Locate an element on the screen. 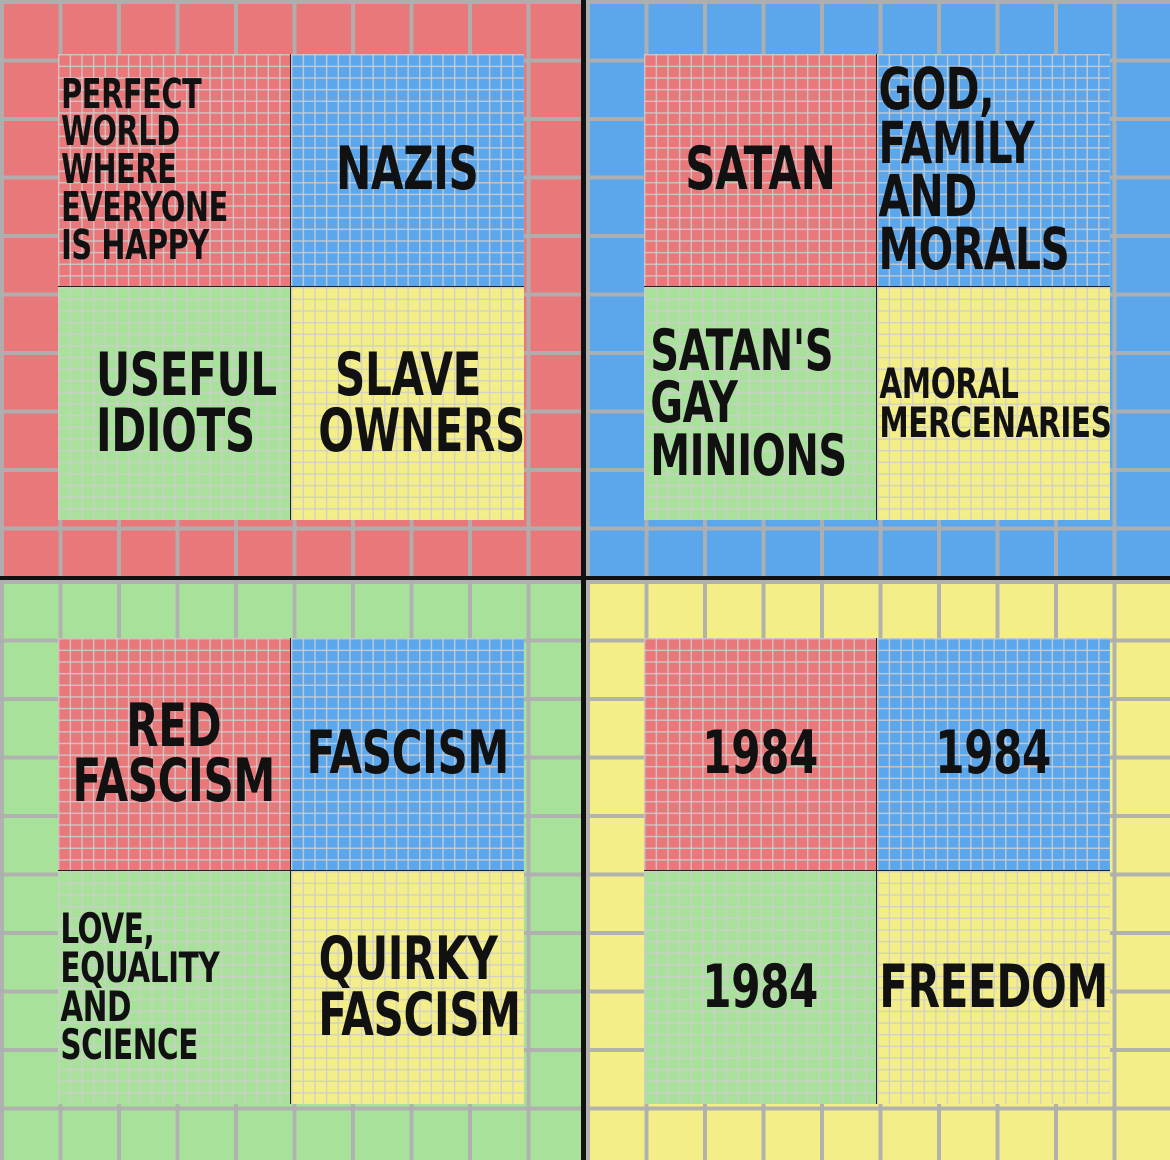  cell-yellow: FREEDOM is located at coordinates (993, 987).